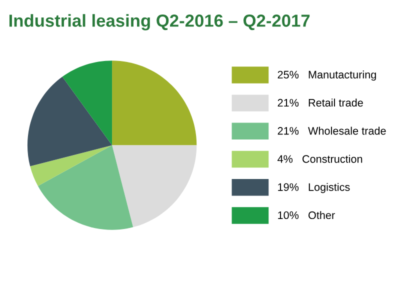 Image resolution: width=415 pixels, height=282 pixels. Describe the element at coordinates (327, 75) in the screenshot. I see `legend-label: 25% Manutacturing` at that location.